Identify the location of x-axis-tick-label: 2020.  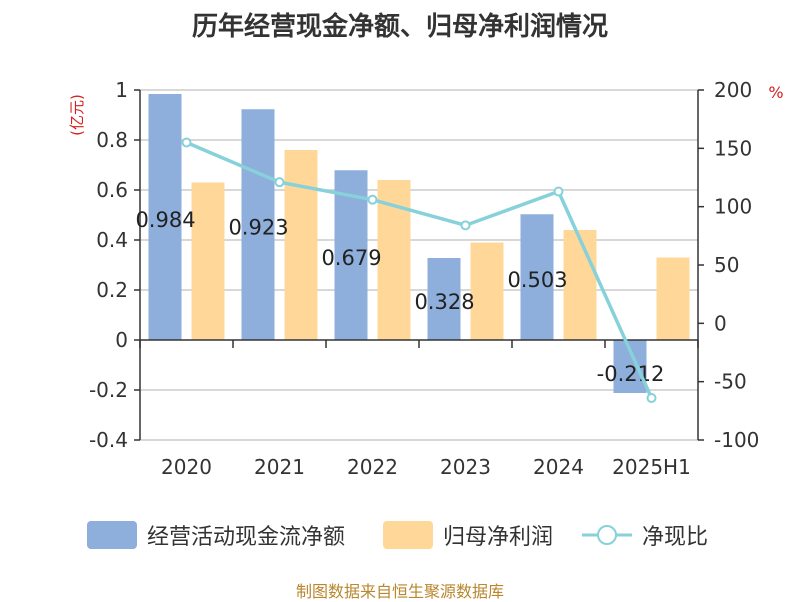
(186, 467).